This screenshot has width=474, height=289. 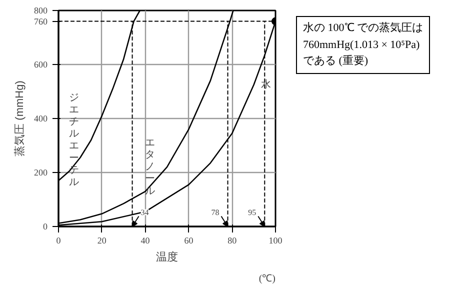 I want to click on annotation: 水, so click(x=265, y=84).